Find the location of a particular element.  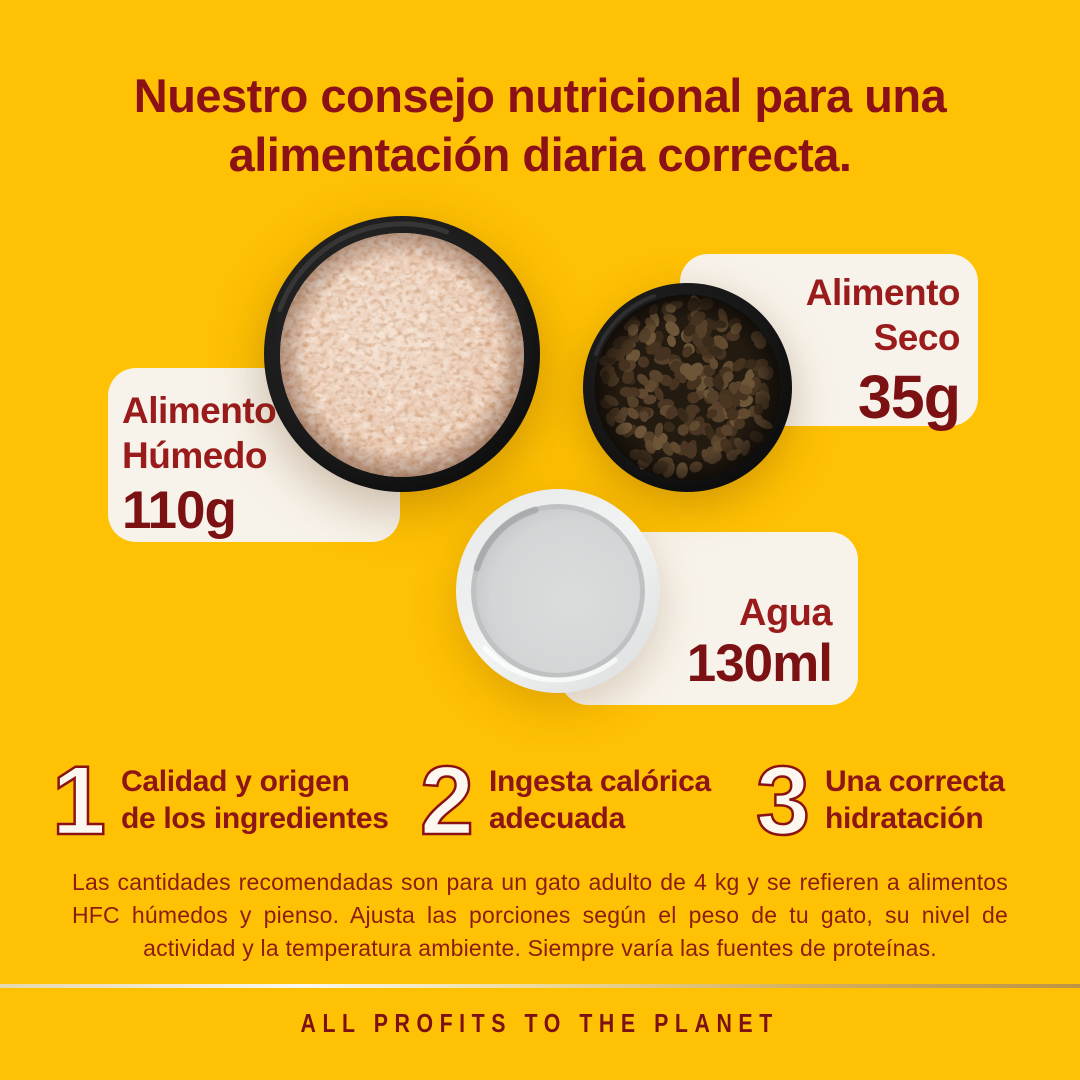

tip-2: 2 Ingesta calórica adecuada is located at coordinates (565, 800).